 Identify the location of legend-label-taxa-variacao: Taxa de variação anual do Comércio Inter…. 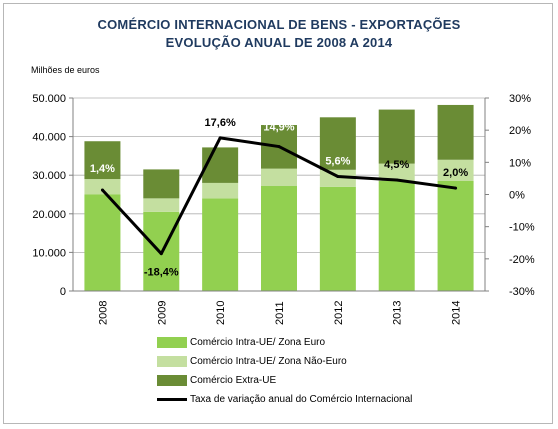
(301, 399).